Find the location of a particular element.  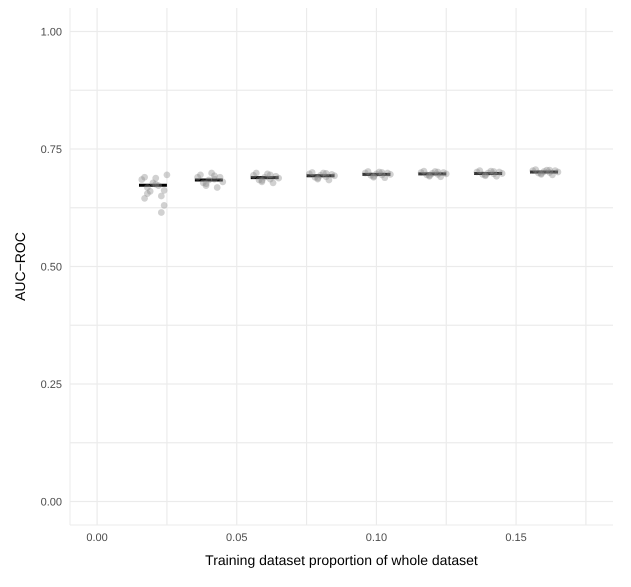

x-tick-label: 0.10 is located at coordinates (377, 538).